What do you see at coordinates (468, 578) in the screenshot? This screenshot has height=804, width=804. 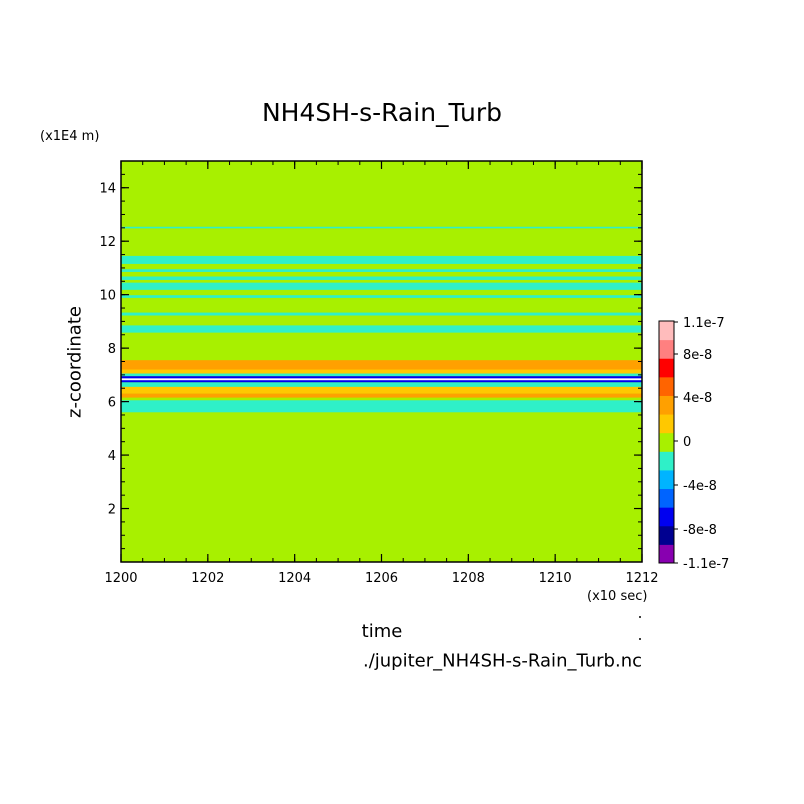 I see `x-tick-label: 1208` at bounding box center [468, 578].